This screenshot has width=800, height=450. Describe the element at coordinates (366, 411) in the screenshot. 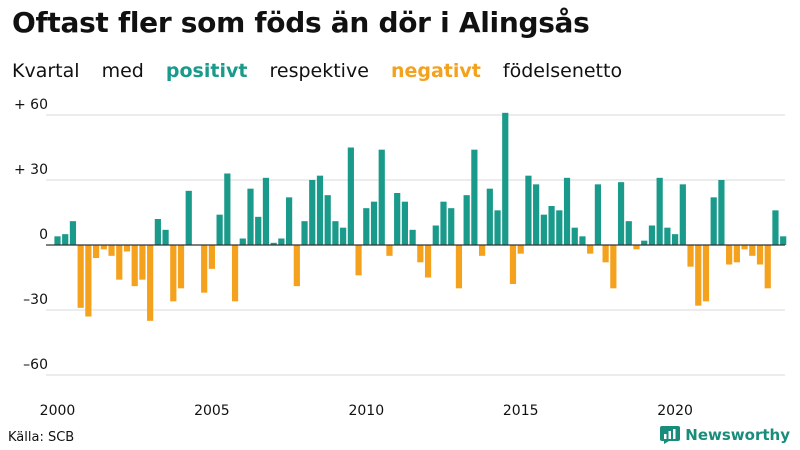

I see `x-tick-label: 2010` at that location.